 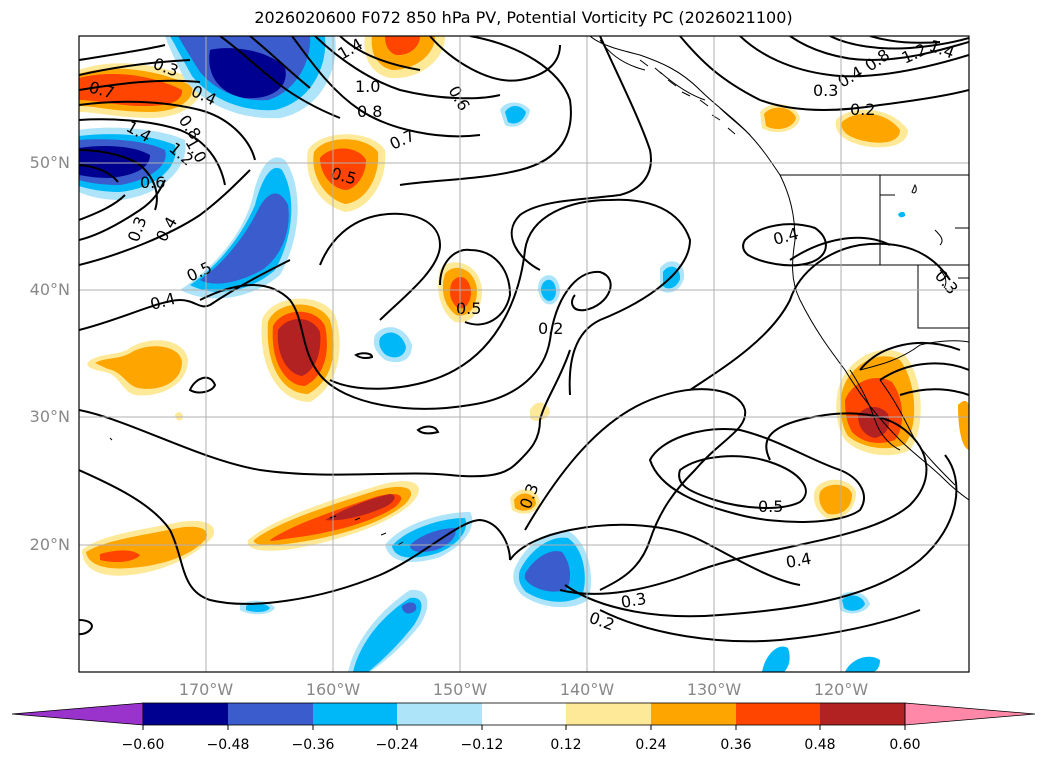 What do you see at coordinates (49, 544) in the screenshot?
I see `lat-label: 20°N` at bounding box center [49, 544].